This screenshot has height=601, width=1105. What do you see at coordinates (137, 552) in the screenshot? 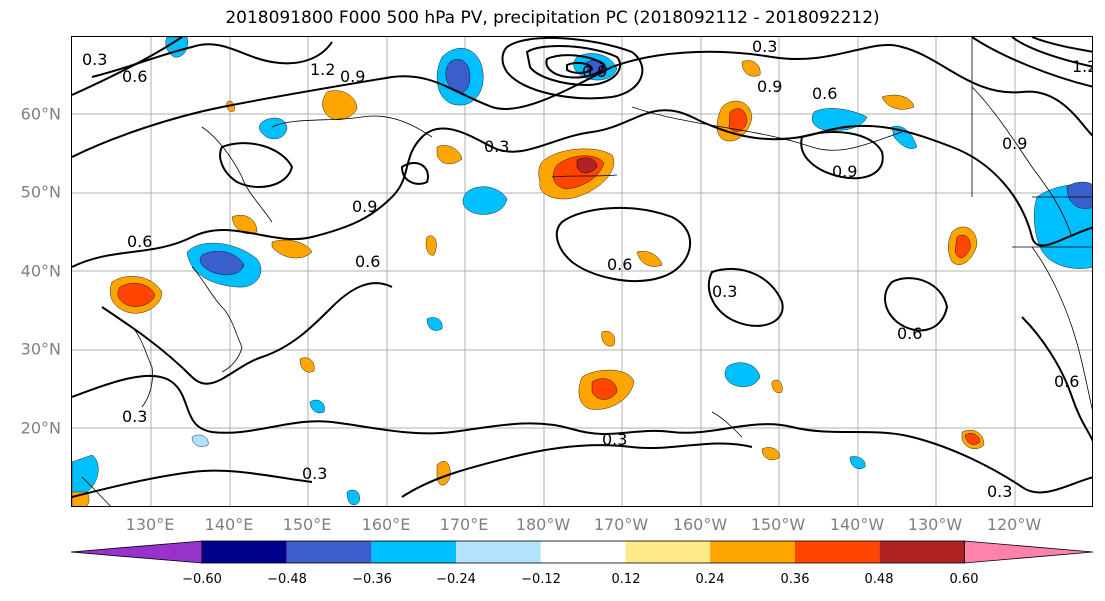
I see `colorbar-extend-min` at bounding box center [137, 552].